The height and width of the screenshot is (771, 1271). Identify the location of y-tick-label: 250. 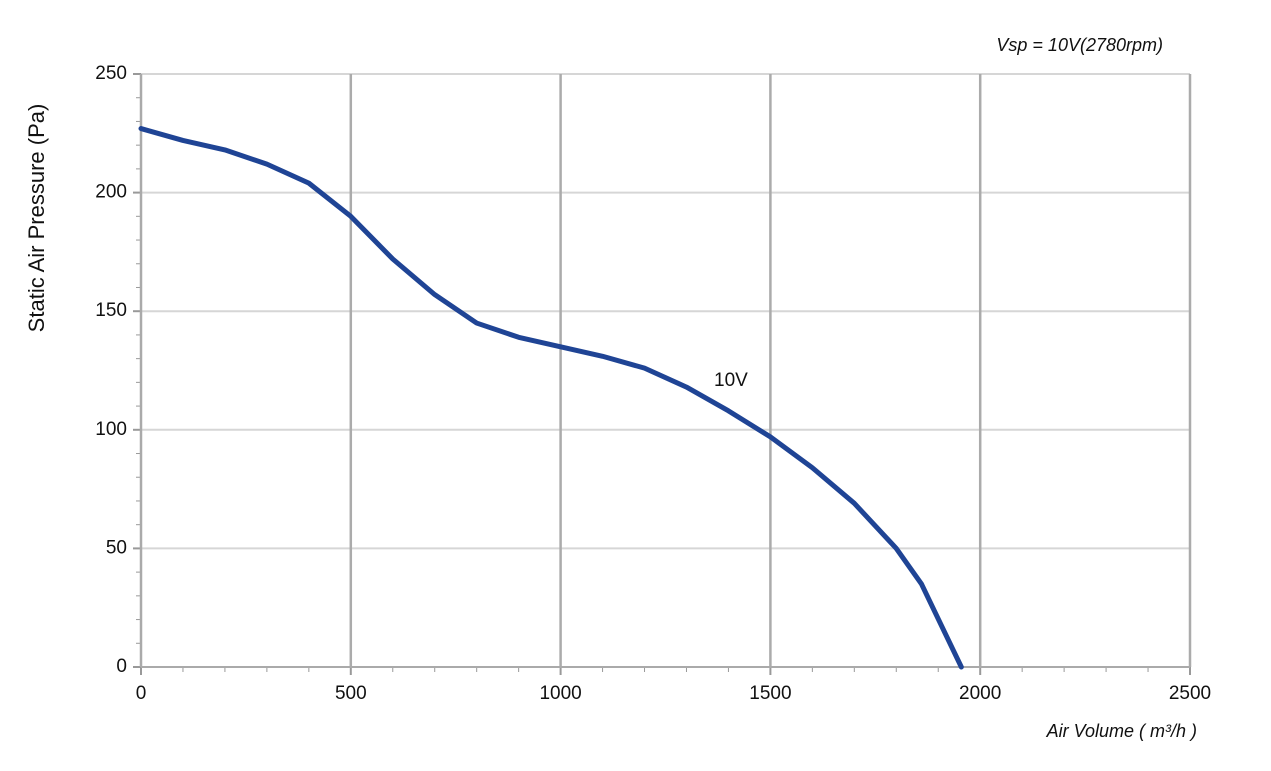
(111, 73).